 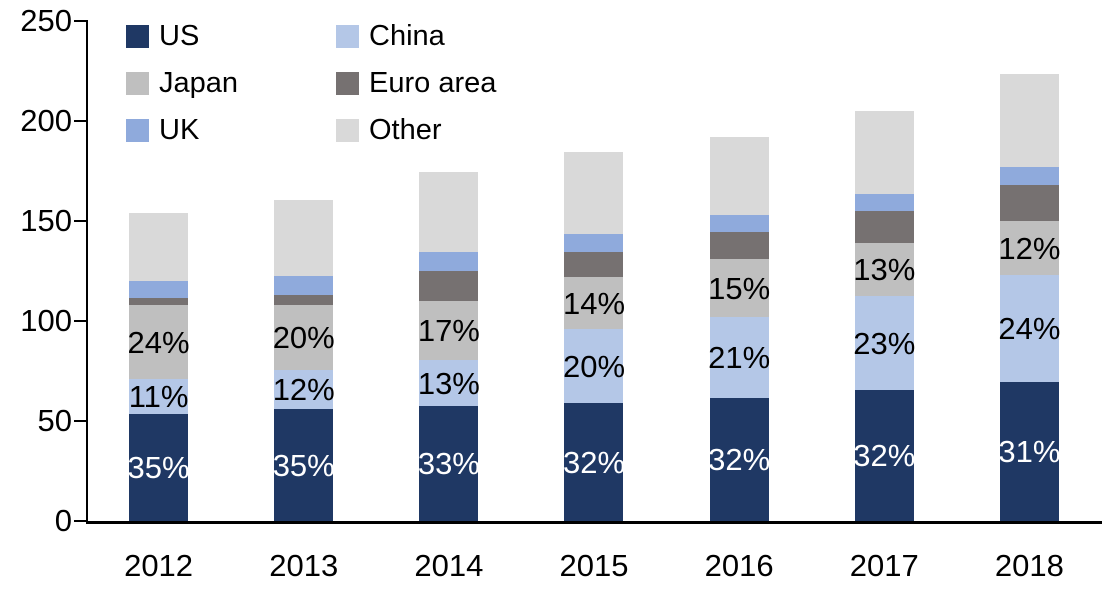 I want to click on x-axis-label-2015: 2015, so click(x=594, y=565).